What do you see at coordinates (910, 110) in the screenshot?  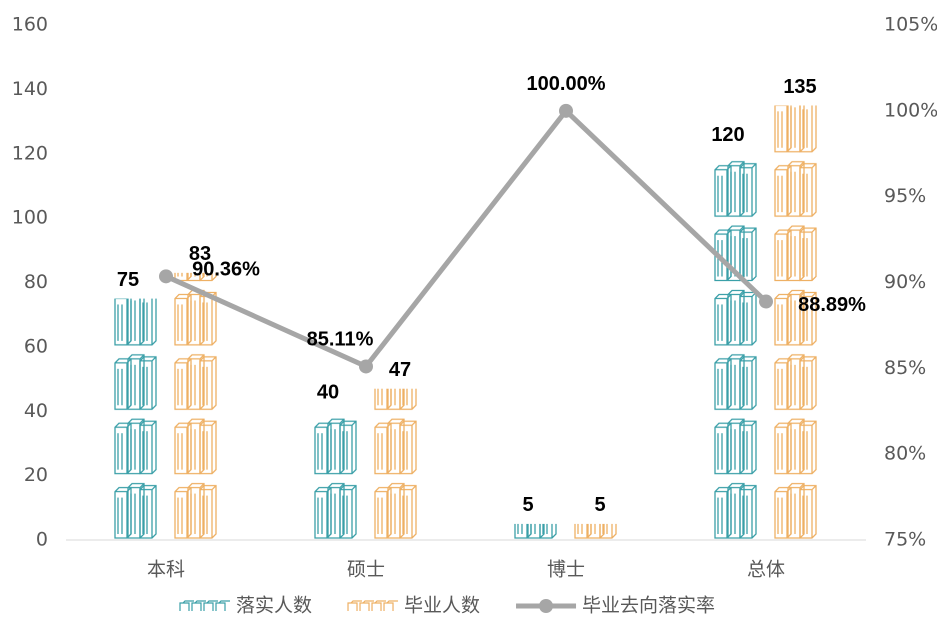 I see `y2-tick-label: 100%` at bounding box center [910, 110].